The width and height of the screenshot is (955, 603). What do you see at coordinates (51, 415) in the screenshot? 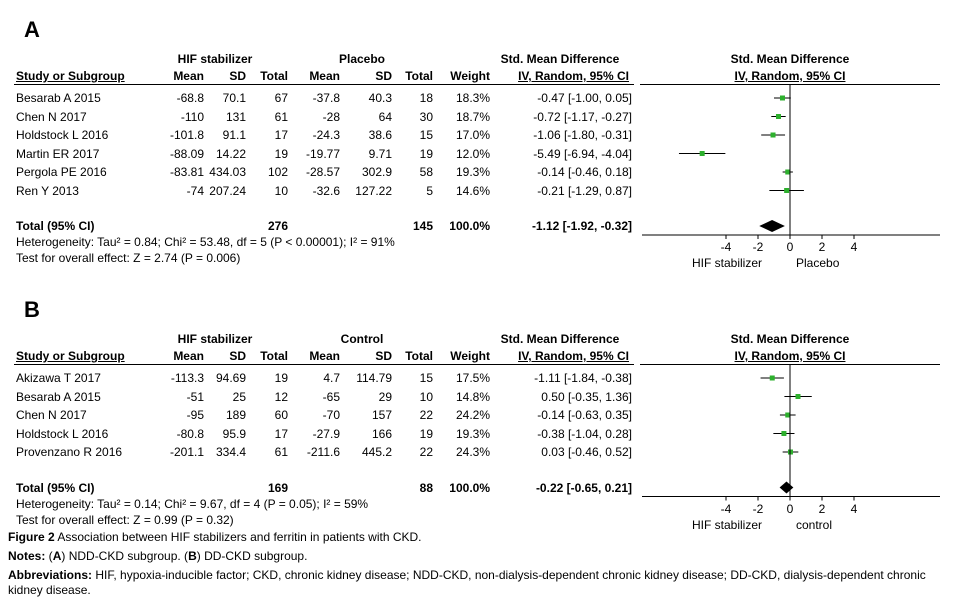
I see `study-name: Chen N 2017` at bounding box center [51, 415].